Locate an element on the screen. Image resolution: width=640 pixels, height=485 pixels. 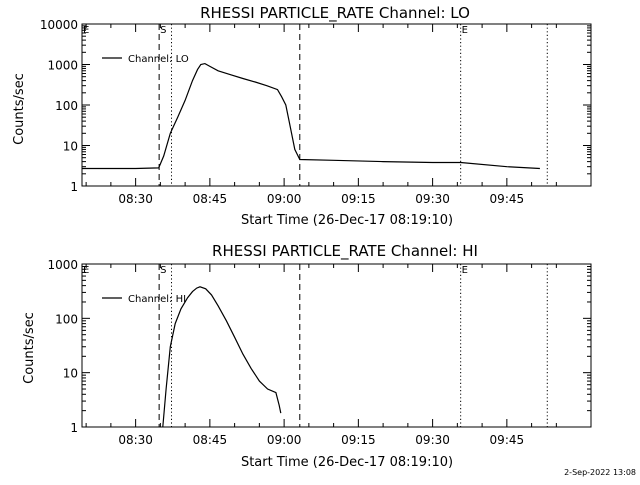
x-axis-label-lo: Start Time (26-Dec-17 08:19:10) is located at coordinates (347, 220).